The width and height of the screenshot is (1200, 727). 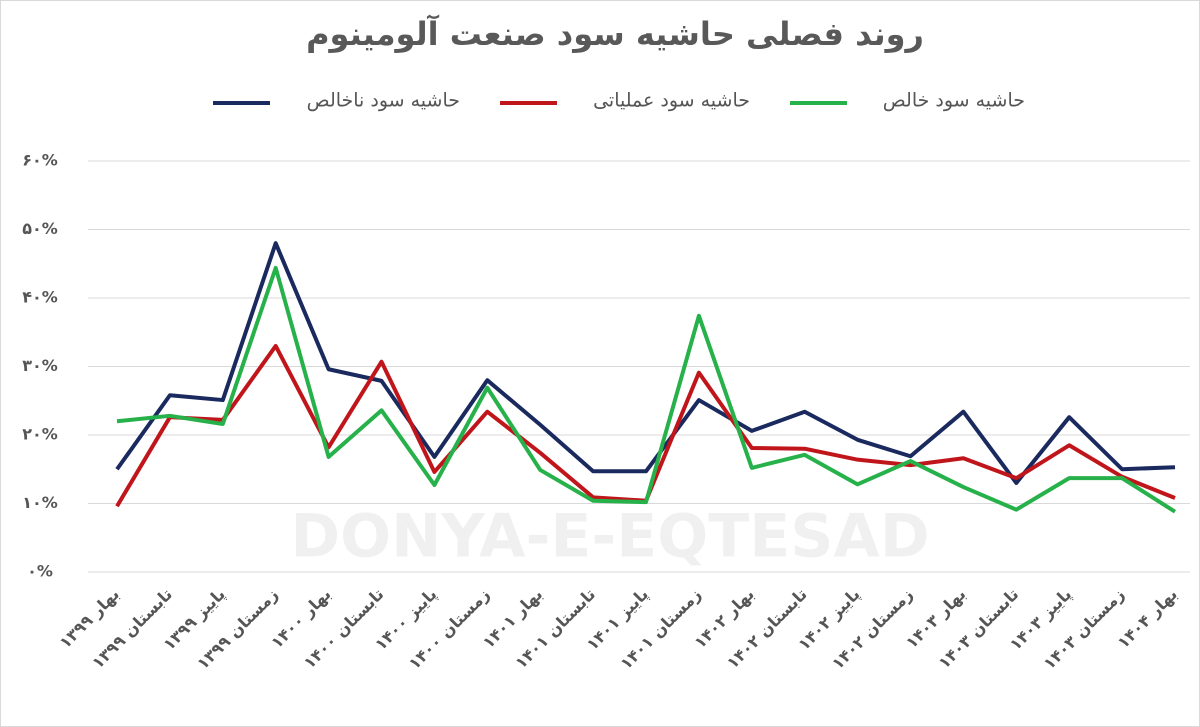 I want to click on legend-label: حاشیه سود خالص, so click(x=954, y=101).